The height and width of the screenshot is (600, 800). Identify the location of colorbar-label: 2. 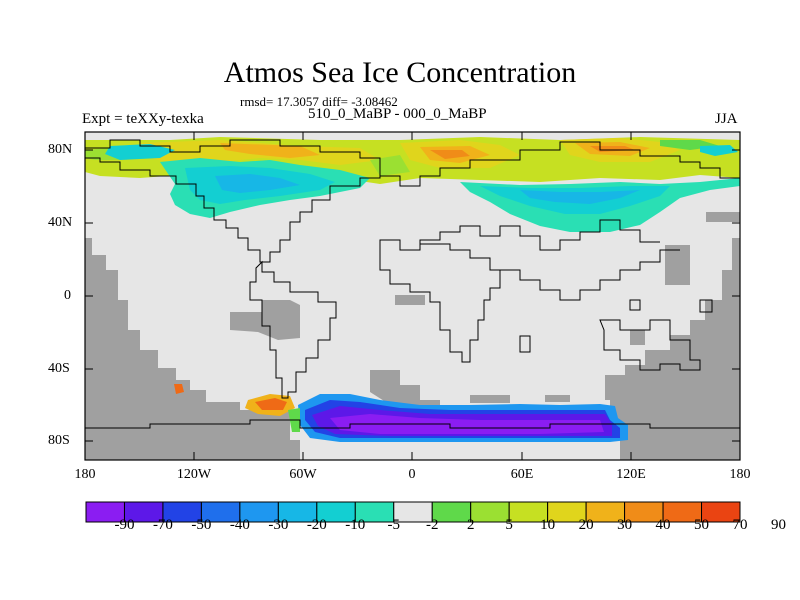
(470, 525).